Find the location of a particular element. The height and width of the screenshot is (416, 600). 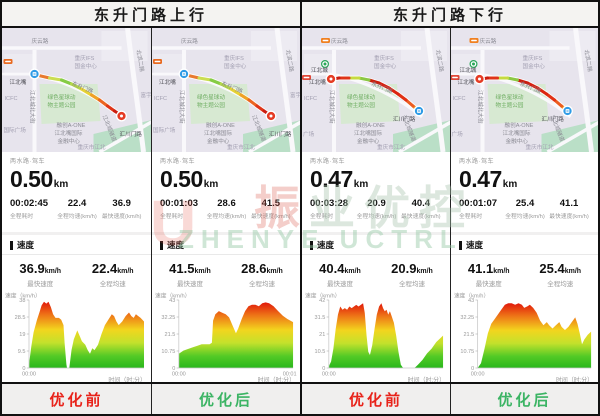

stat-avg-speed: 25.4 全程均速(km/h) is located at coordinates (525, 209).